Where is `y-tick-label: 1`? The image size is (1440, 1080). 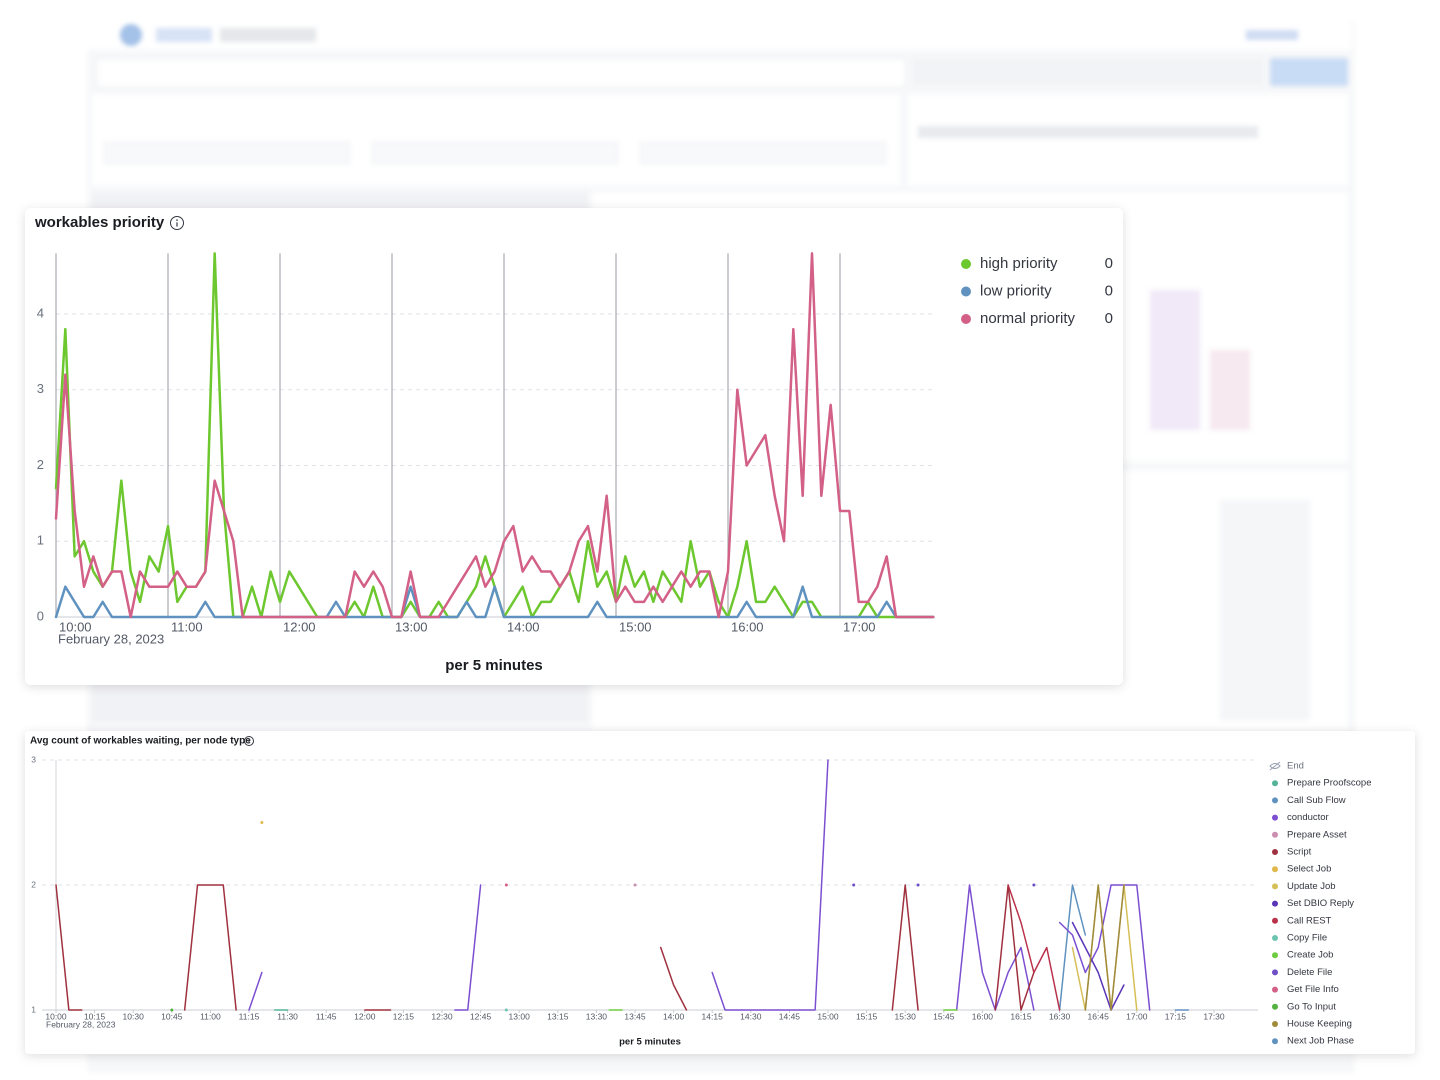 y-tick-label: 1 is located at coordinates (33, 1009).